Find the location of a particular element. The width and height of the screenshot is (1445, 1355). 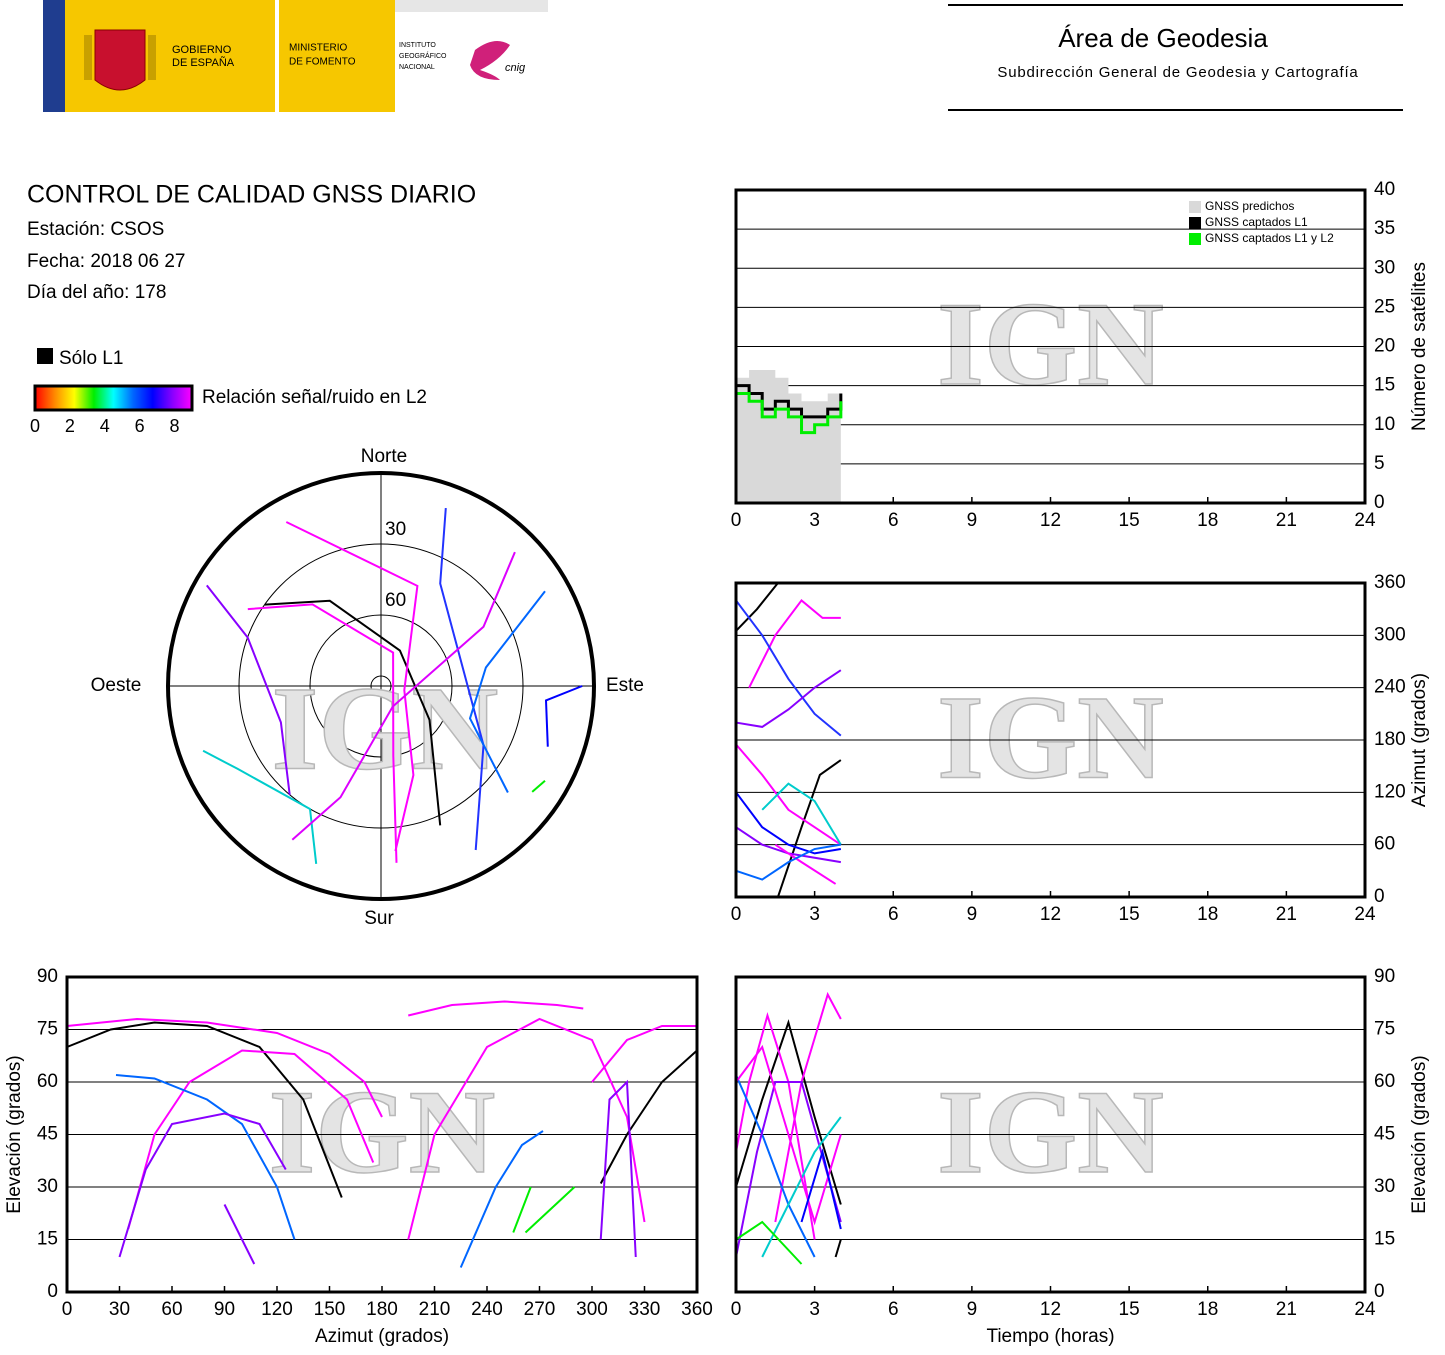

logo-text: NACIONAL is located at coordinates (417, 67).